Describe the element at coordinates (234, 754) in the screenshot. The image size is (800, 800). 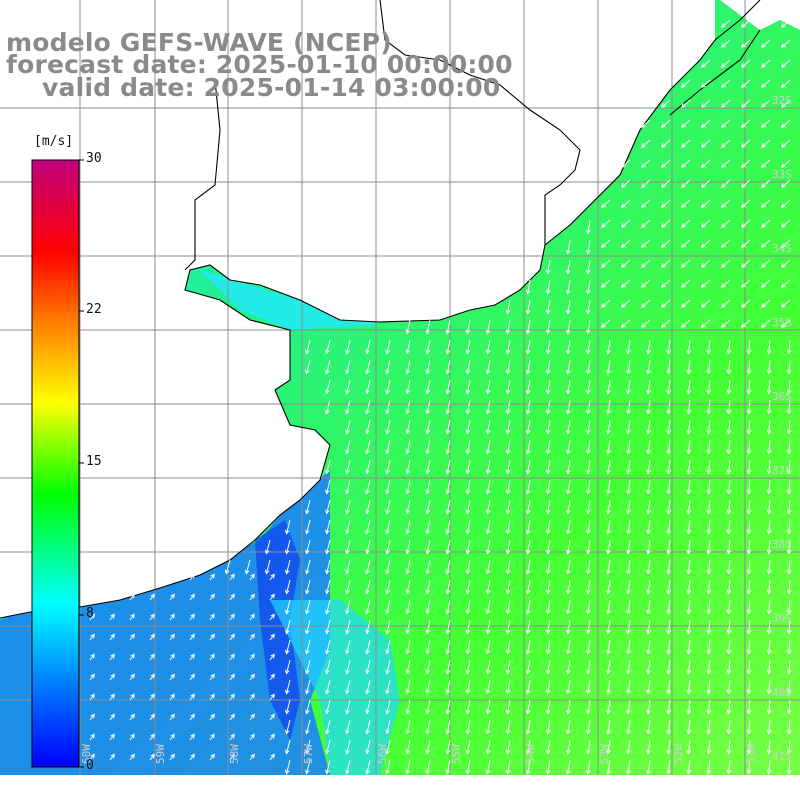
I see `lon-label: 58W` at that location.